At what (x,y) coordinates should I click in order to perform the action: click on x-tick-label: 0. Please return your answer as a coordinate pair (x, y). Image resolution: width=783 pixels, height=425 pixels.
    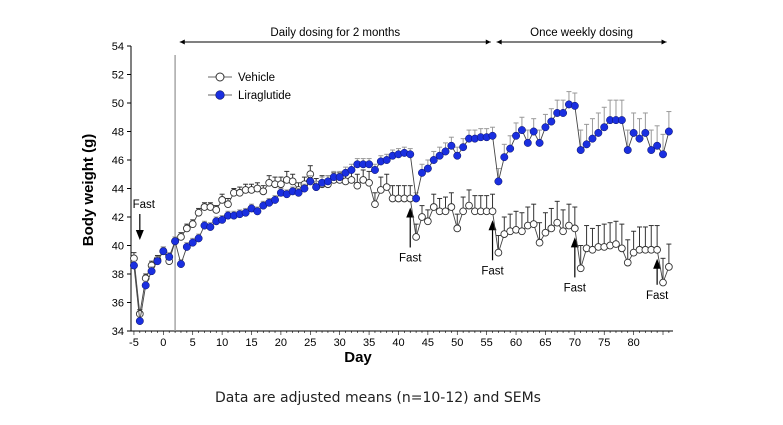
    Looking at the image, I should click on (163, 343).